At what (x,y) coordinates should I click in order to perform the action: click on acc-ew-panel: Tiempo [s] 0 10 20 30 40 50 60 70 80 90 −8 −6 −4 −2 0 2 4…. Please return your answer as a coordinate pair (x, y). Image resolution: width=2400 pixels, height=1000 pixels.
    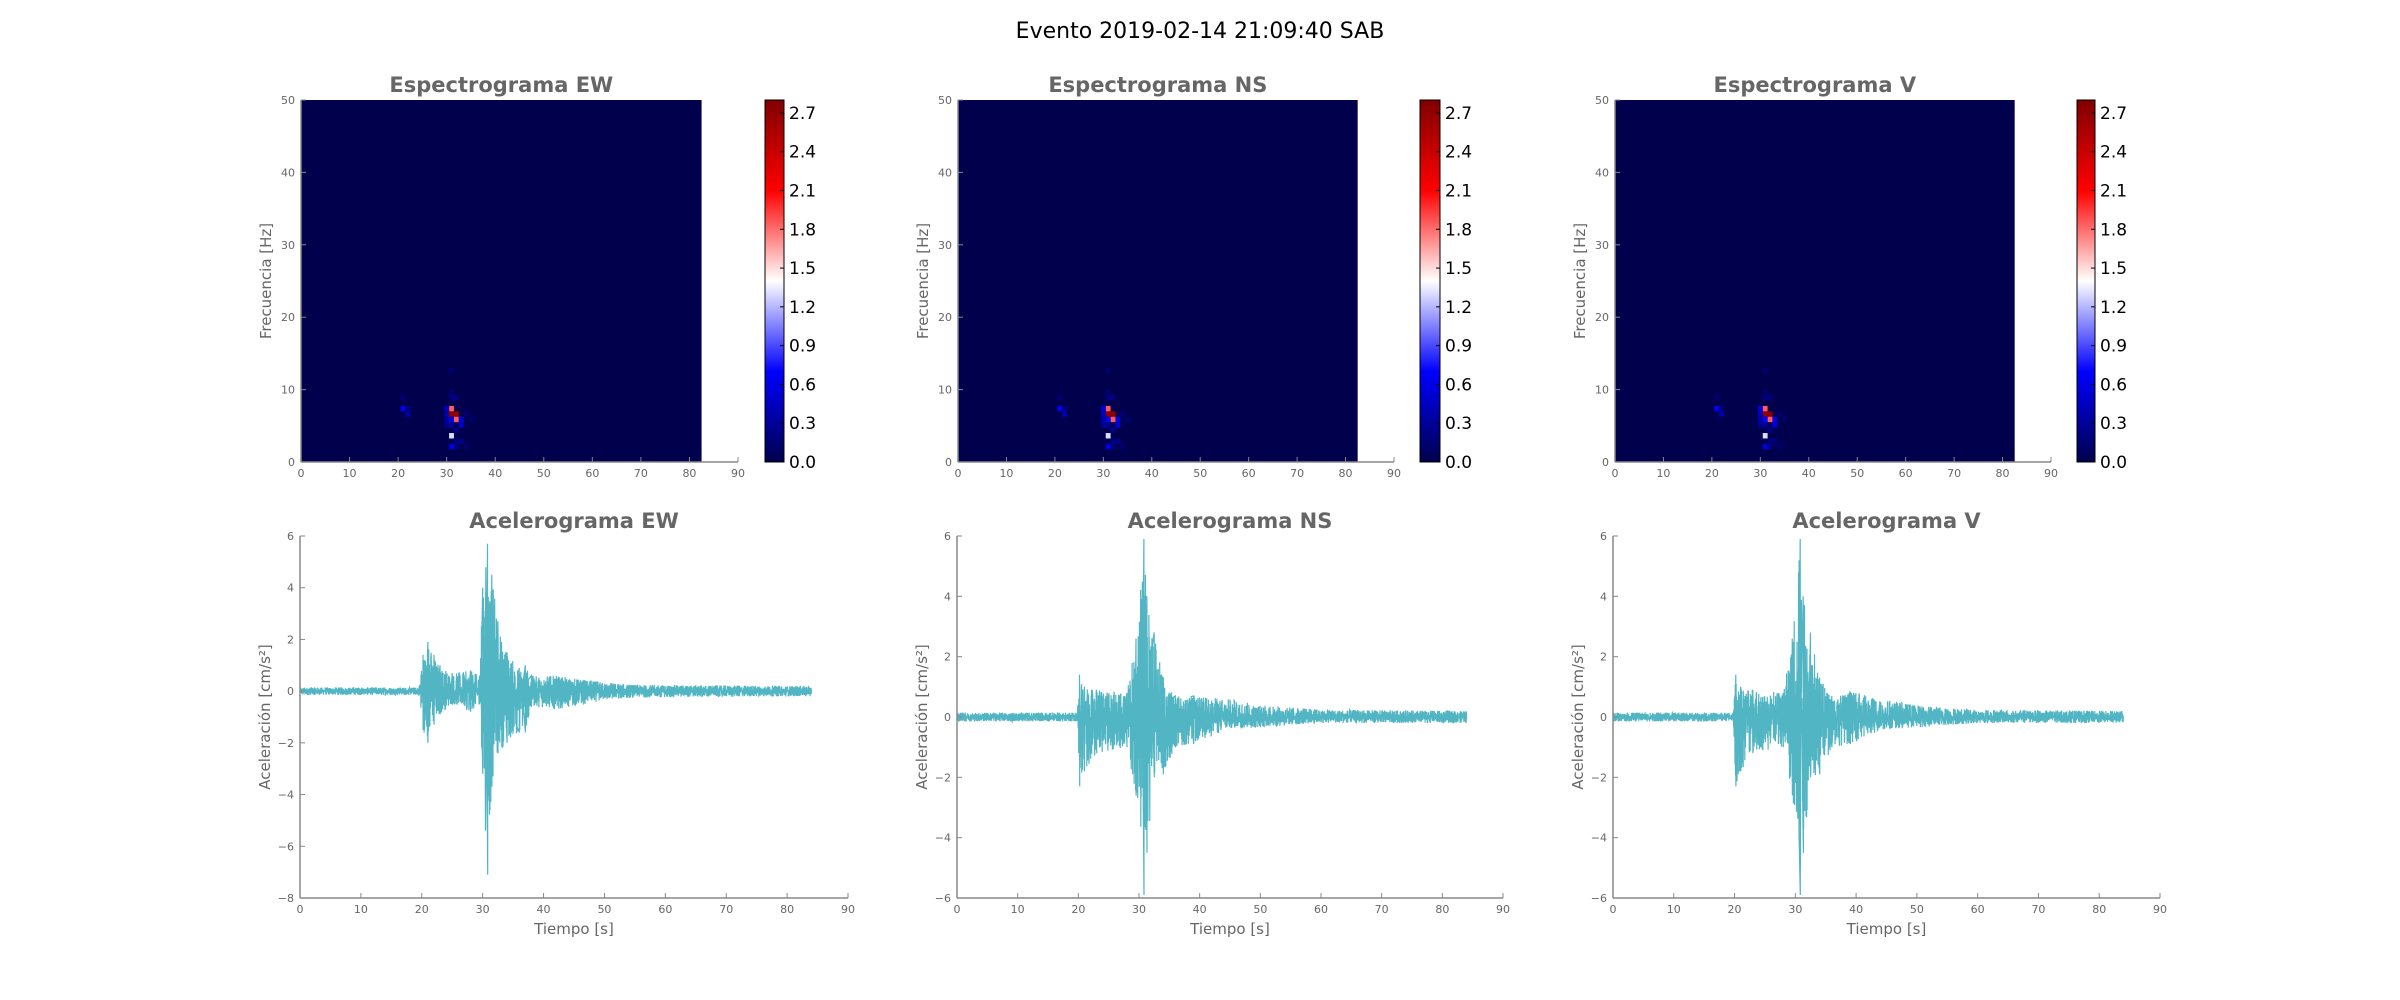
    Looking at the image, I should click on (555, 723).